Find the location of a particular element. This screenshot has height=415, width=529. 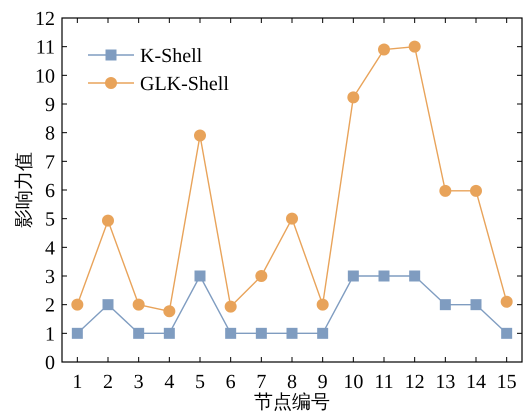

y-tick-label: 7 is located at coordinates (50, 162).